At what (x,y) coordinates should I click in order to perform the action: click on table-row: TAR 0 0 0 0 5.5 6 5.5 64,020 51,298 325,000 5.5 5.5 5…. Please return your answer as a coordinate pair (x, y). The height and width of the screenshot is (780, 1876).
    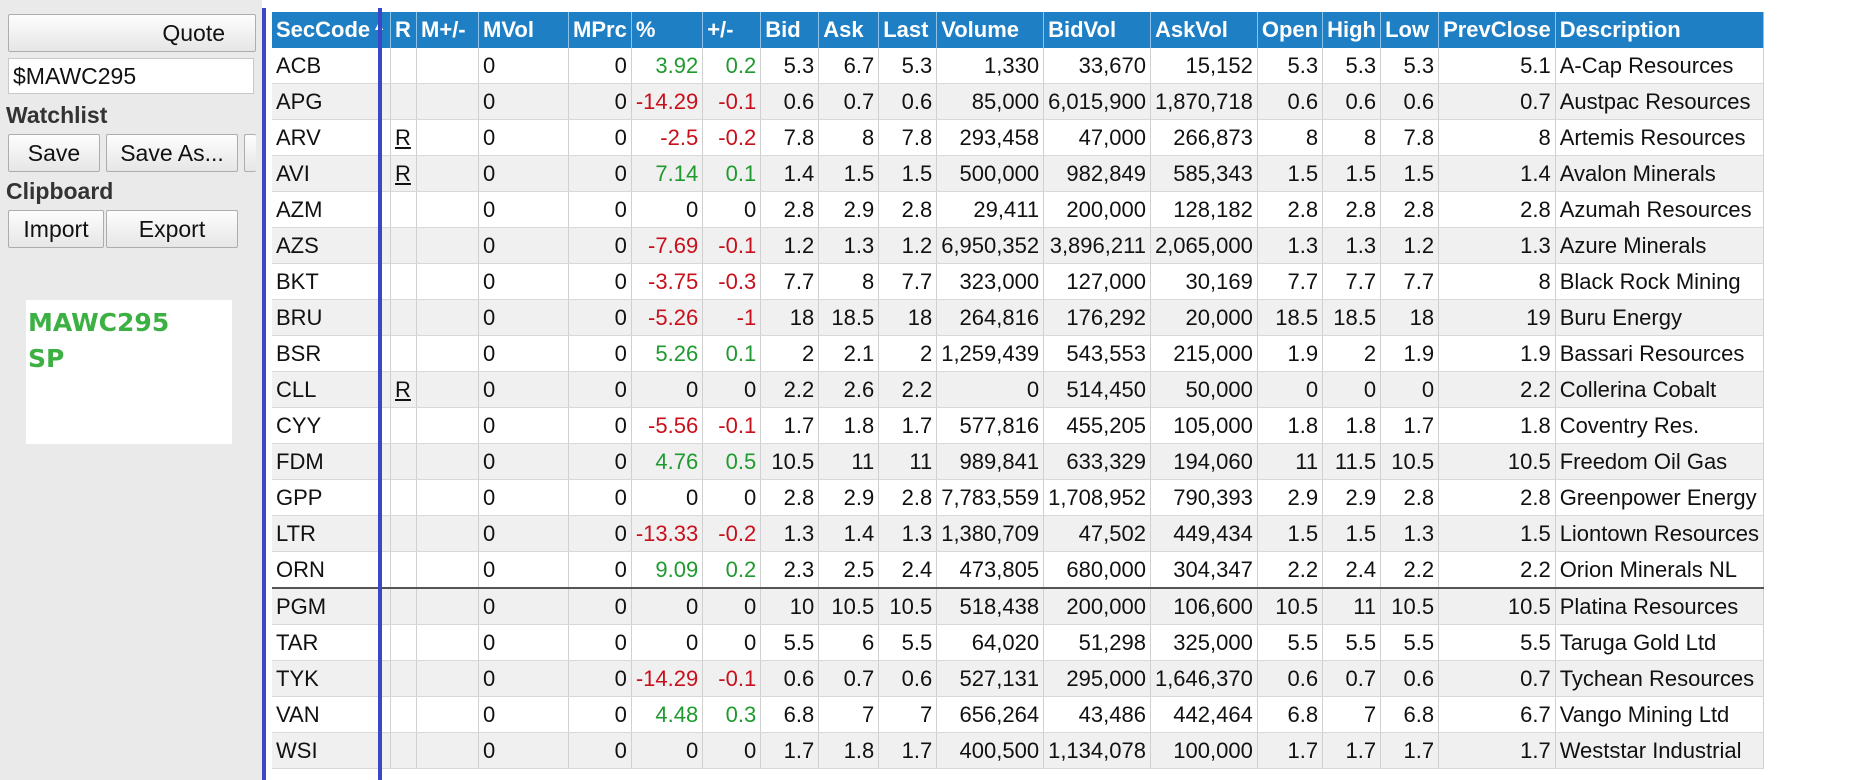
    Looking at the image, I should click on (1018, 642).